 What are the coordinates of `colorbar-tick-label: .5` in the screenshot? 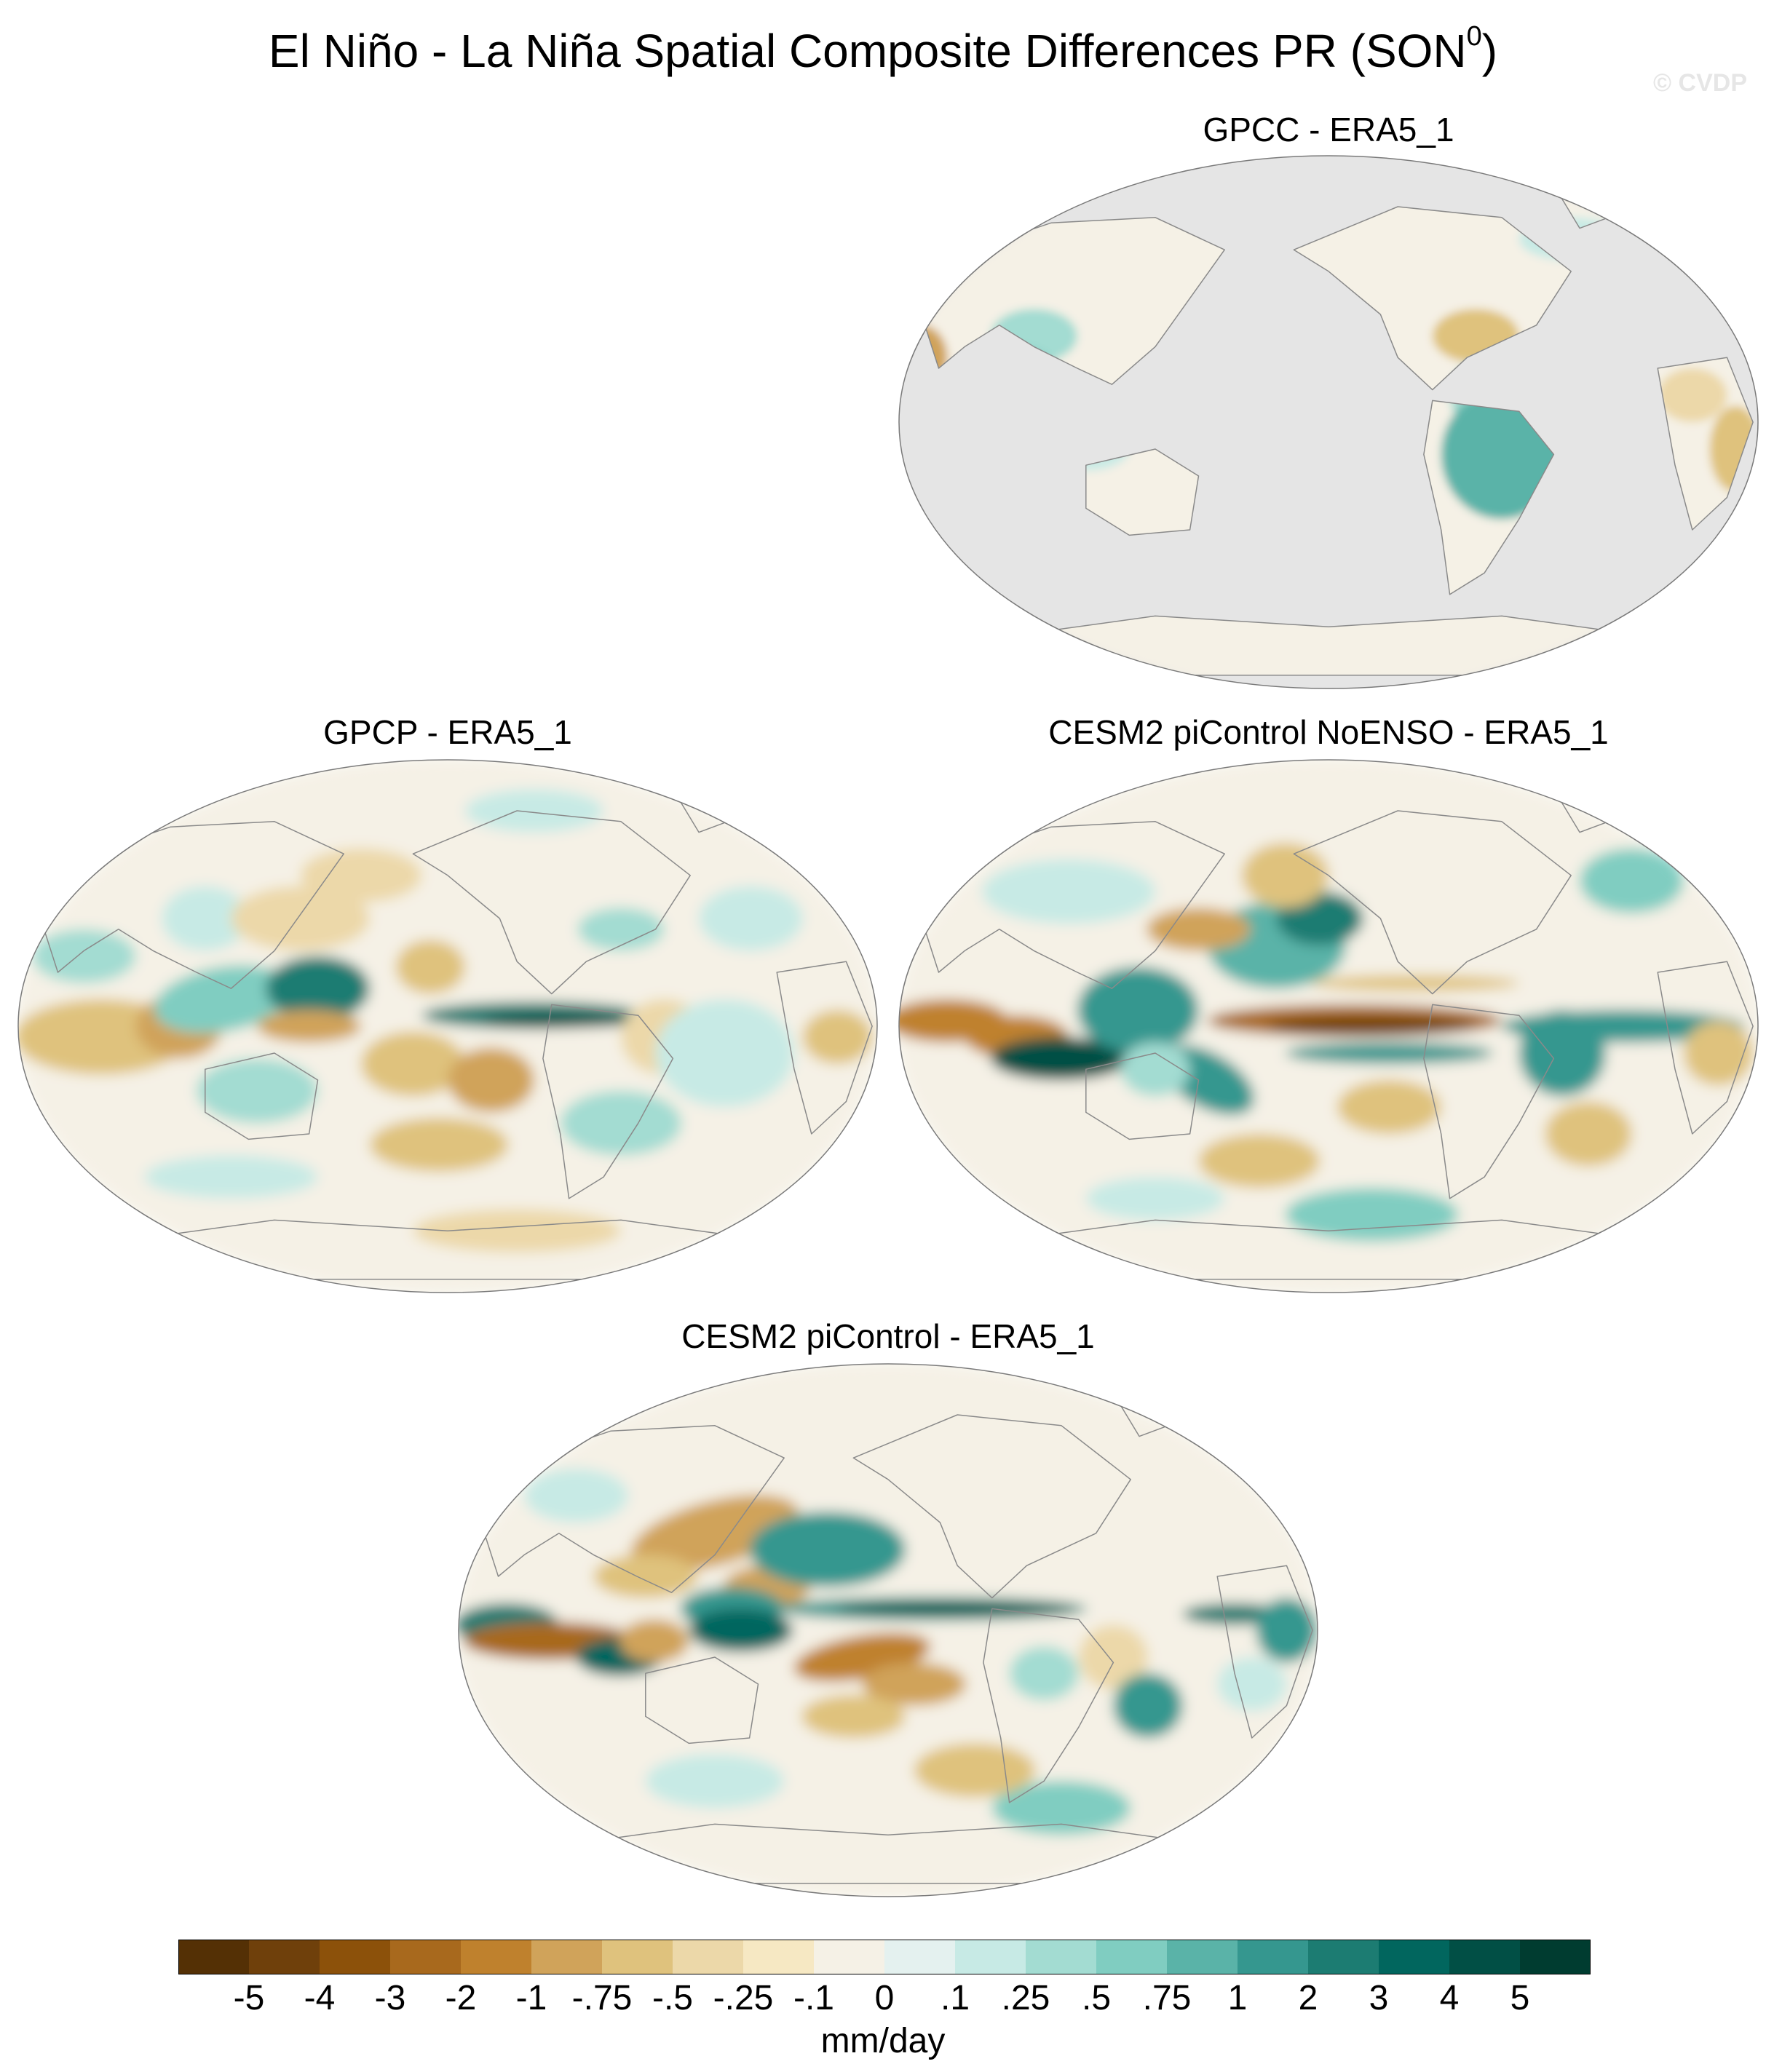 It's located at (1096, 1998).